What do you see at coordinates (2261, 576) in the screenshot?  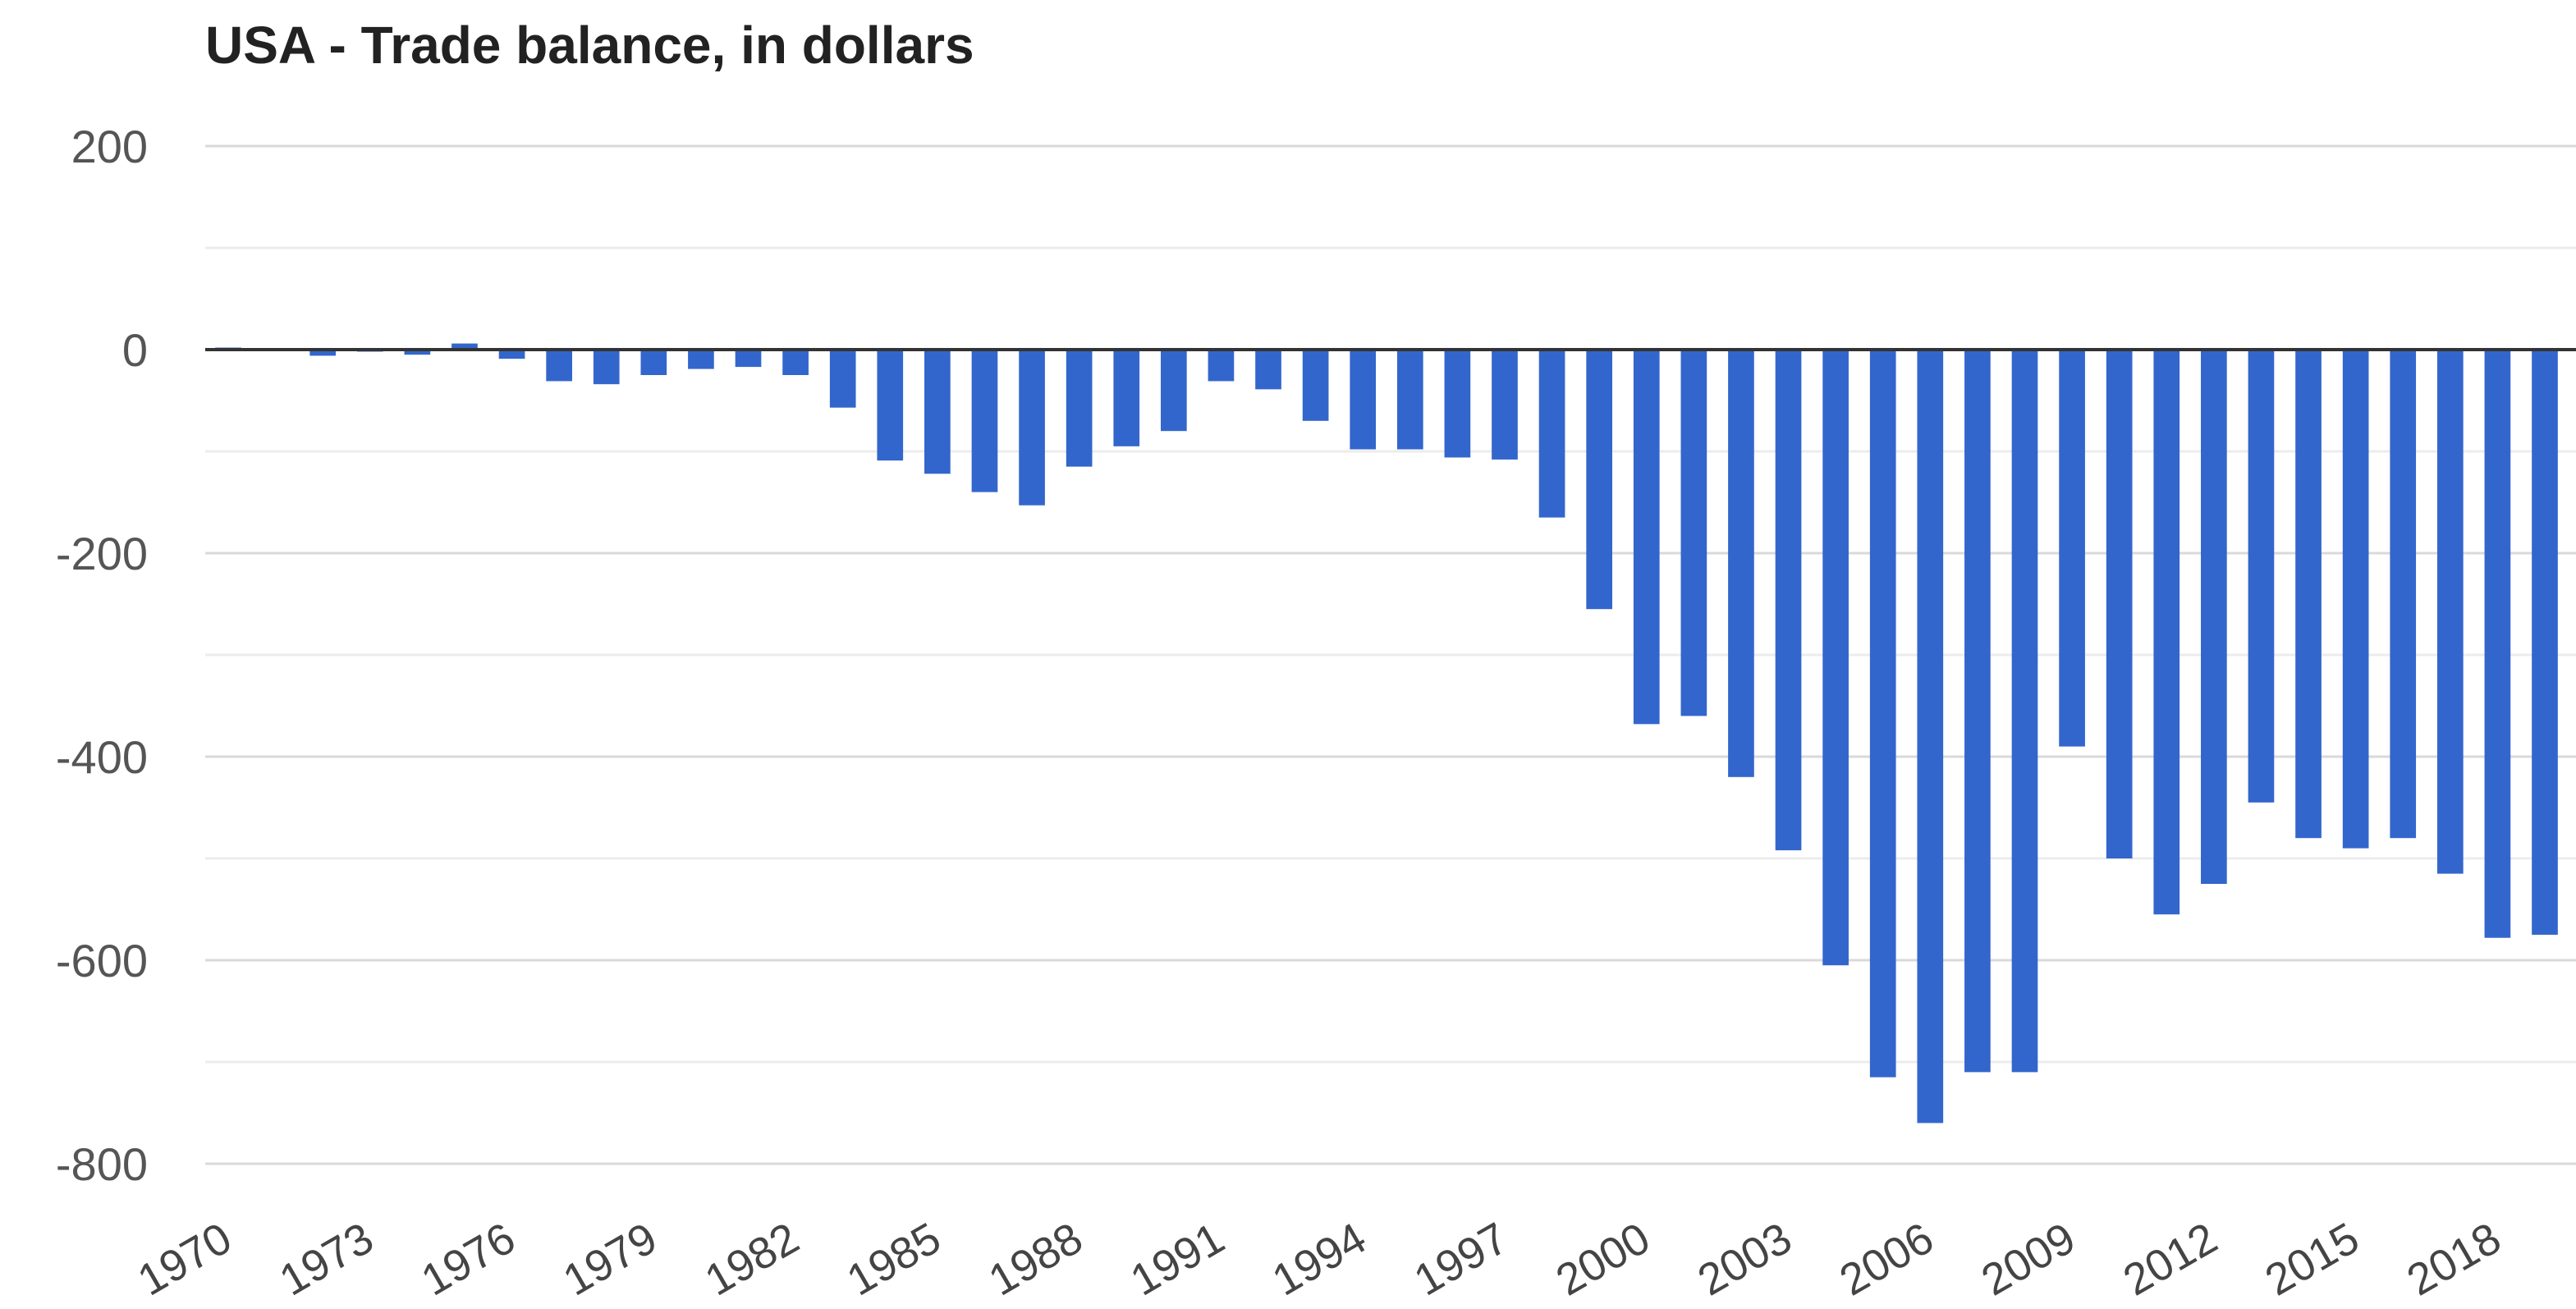 I see `bar-2013` at bounding box center [2261, 576].